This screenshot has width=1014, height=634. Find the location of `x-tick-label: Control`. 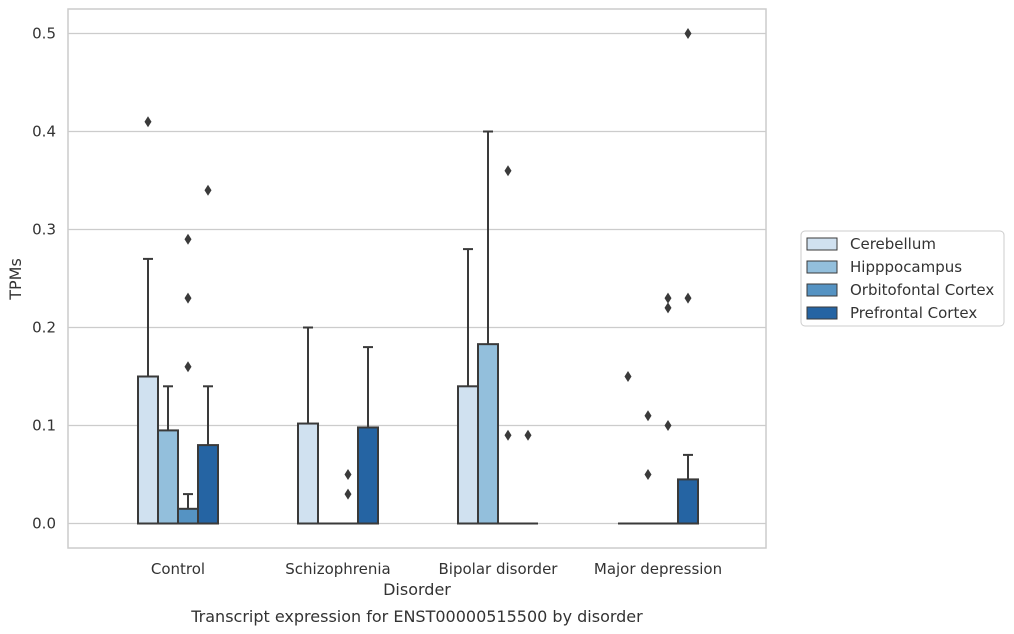

x-tick-label: Control is located at coordinates (178, 569).